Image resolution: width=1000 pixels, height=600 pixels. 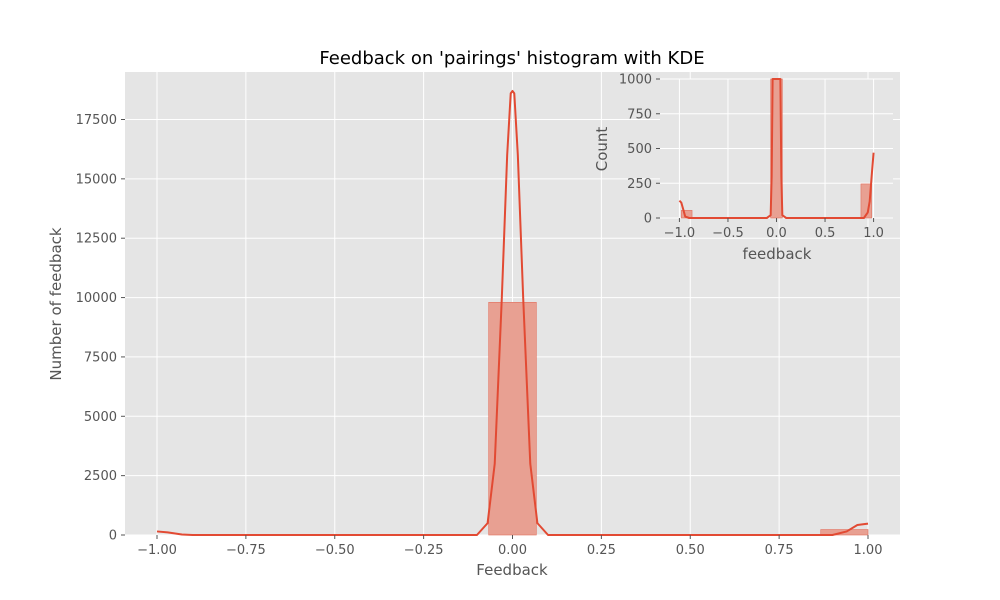 I want to click on main-x-tick-label: 0.50, so click(x=690, y=550).